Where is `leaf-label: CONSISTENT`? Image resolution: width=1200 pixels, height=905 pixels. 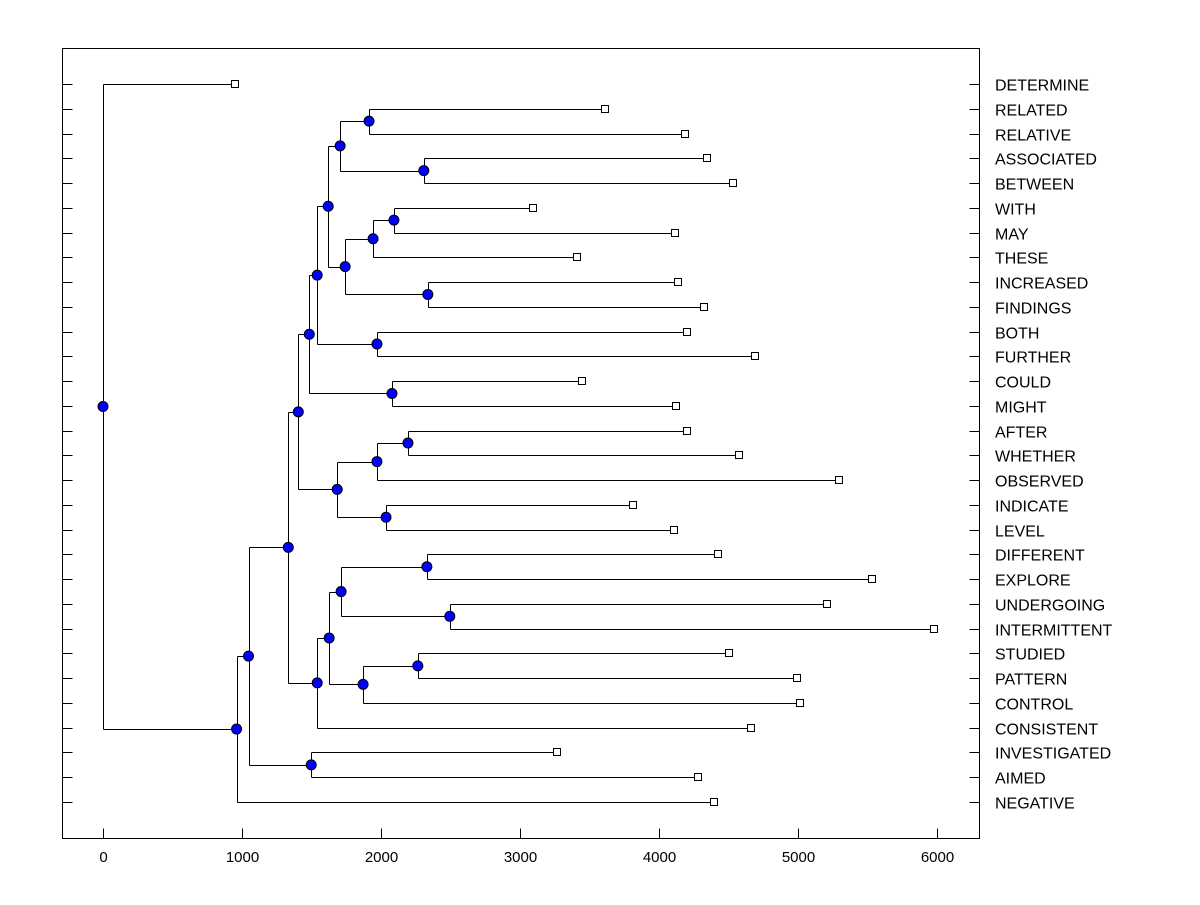
leaf-label: CONSISTENT is located at coordinates (1046, 730).